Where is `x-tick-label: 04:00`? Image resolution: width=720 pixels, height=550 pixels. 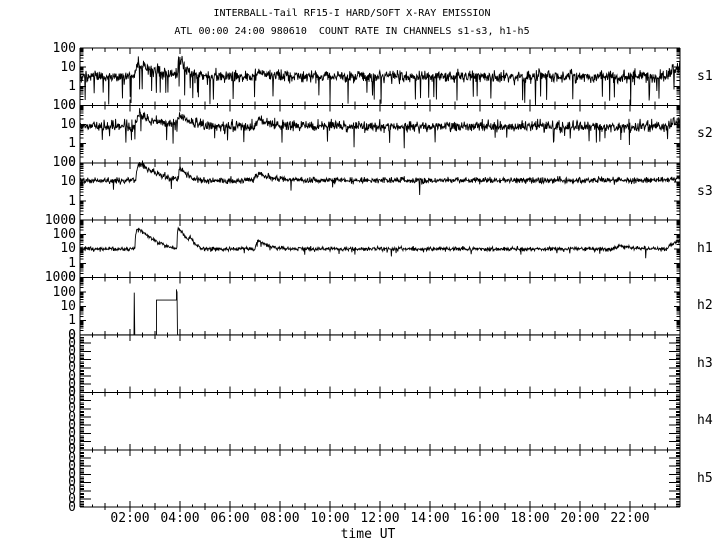 x-tick-label: 04:00 is located at coordinates (180, 518).